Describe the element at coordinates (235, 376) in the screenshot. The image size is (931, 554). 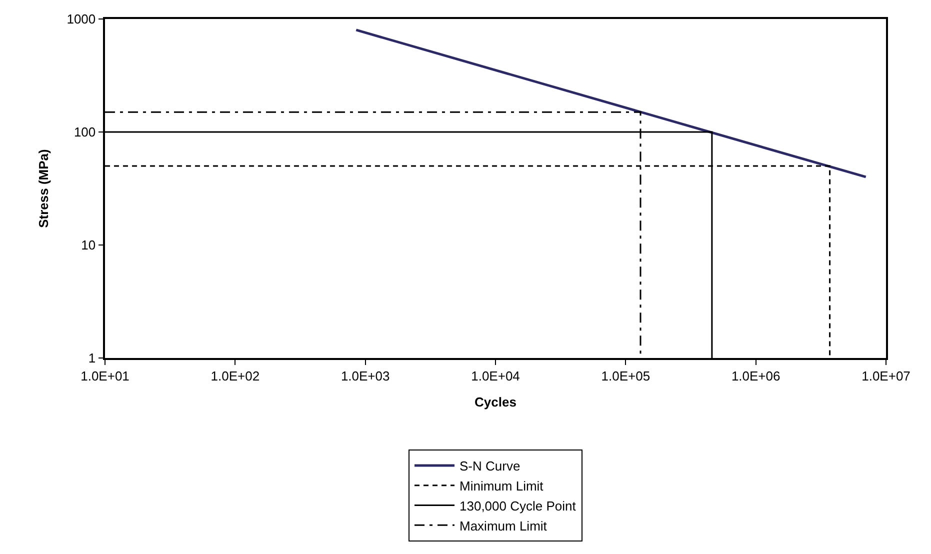
I see `x-tick-label: 1.0E+02` at that location.